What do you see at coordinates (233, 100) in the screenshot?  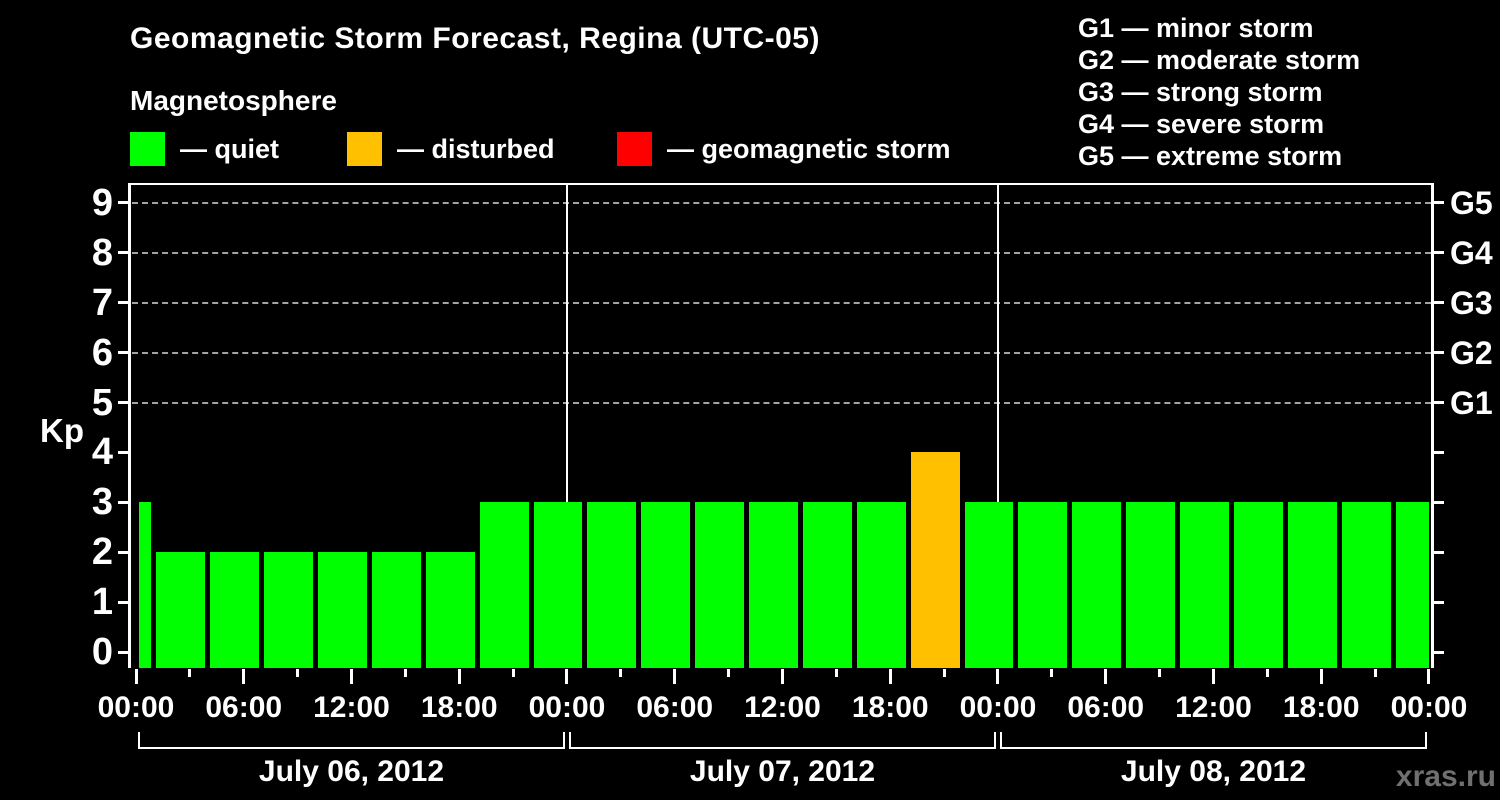 I see `chart-subtitle: Magnetosphere` at bounding box center [233, 100].